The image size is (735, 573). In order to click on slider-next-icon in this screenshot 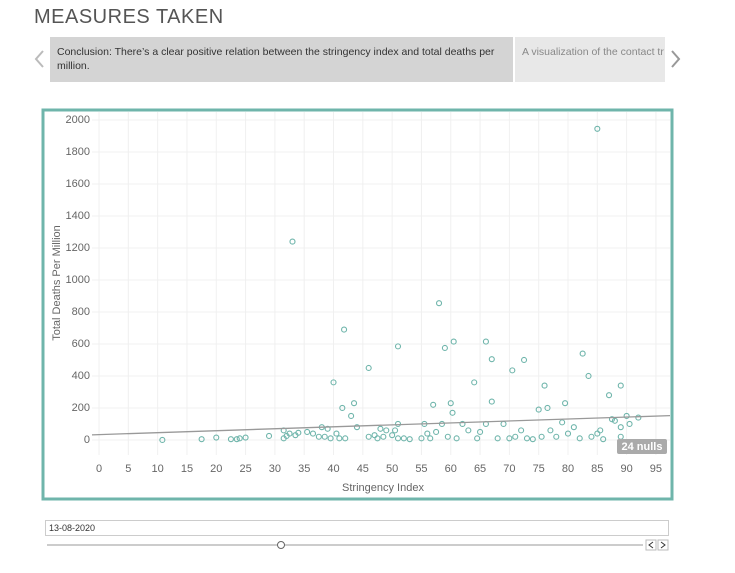, I will do `click(663, 545)`.